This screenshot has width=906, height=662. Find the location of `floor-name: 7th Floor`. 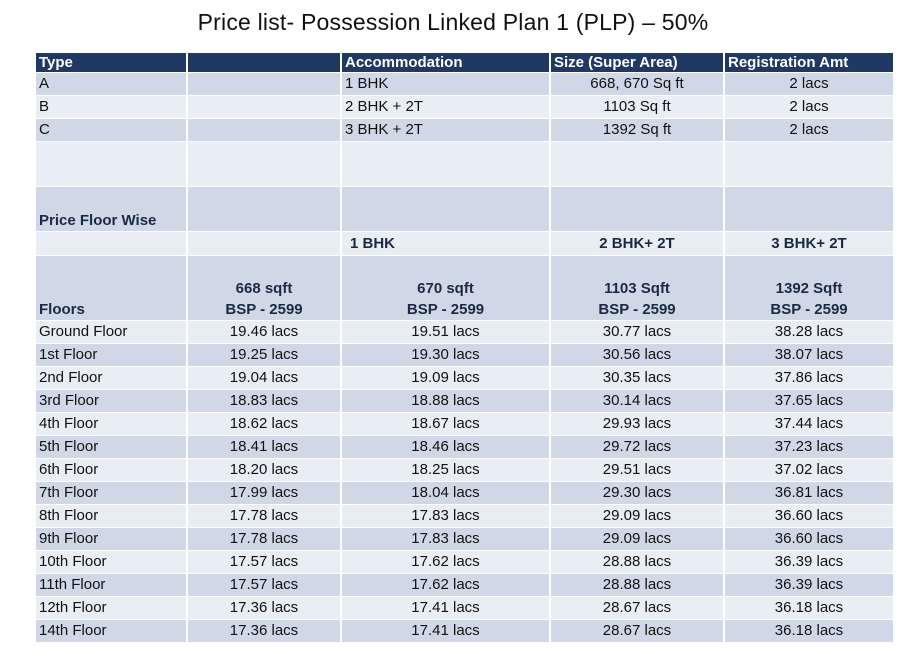

floor-name: 7th Floor is located at coordinates (112, 493).